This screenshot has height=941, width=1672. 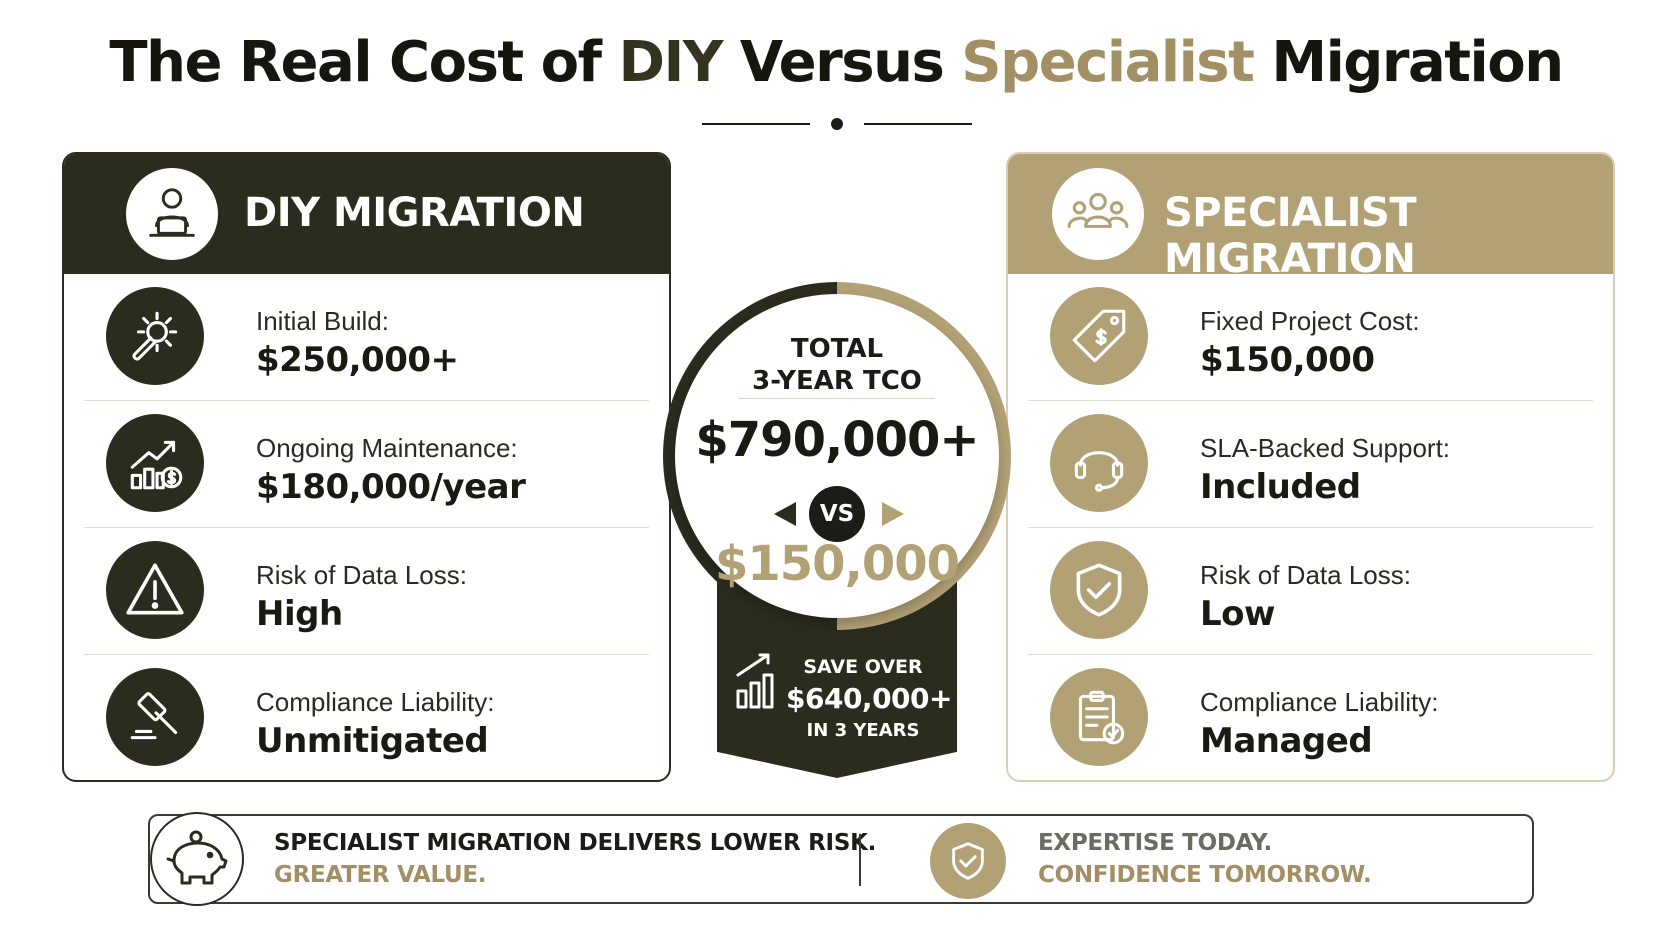 I want to click on diy-row-value: High, so click(x=299, y=614).